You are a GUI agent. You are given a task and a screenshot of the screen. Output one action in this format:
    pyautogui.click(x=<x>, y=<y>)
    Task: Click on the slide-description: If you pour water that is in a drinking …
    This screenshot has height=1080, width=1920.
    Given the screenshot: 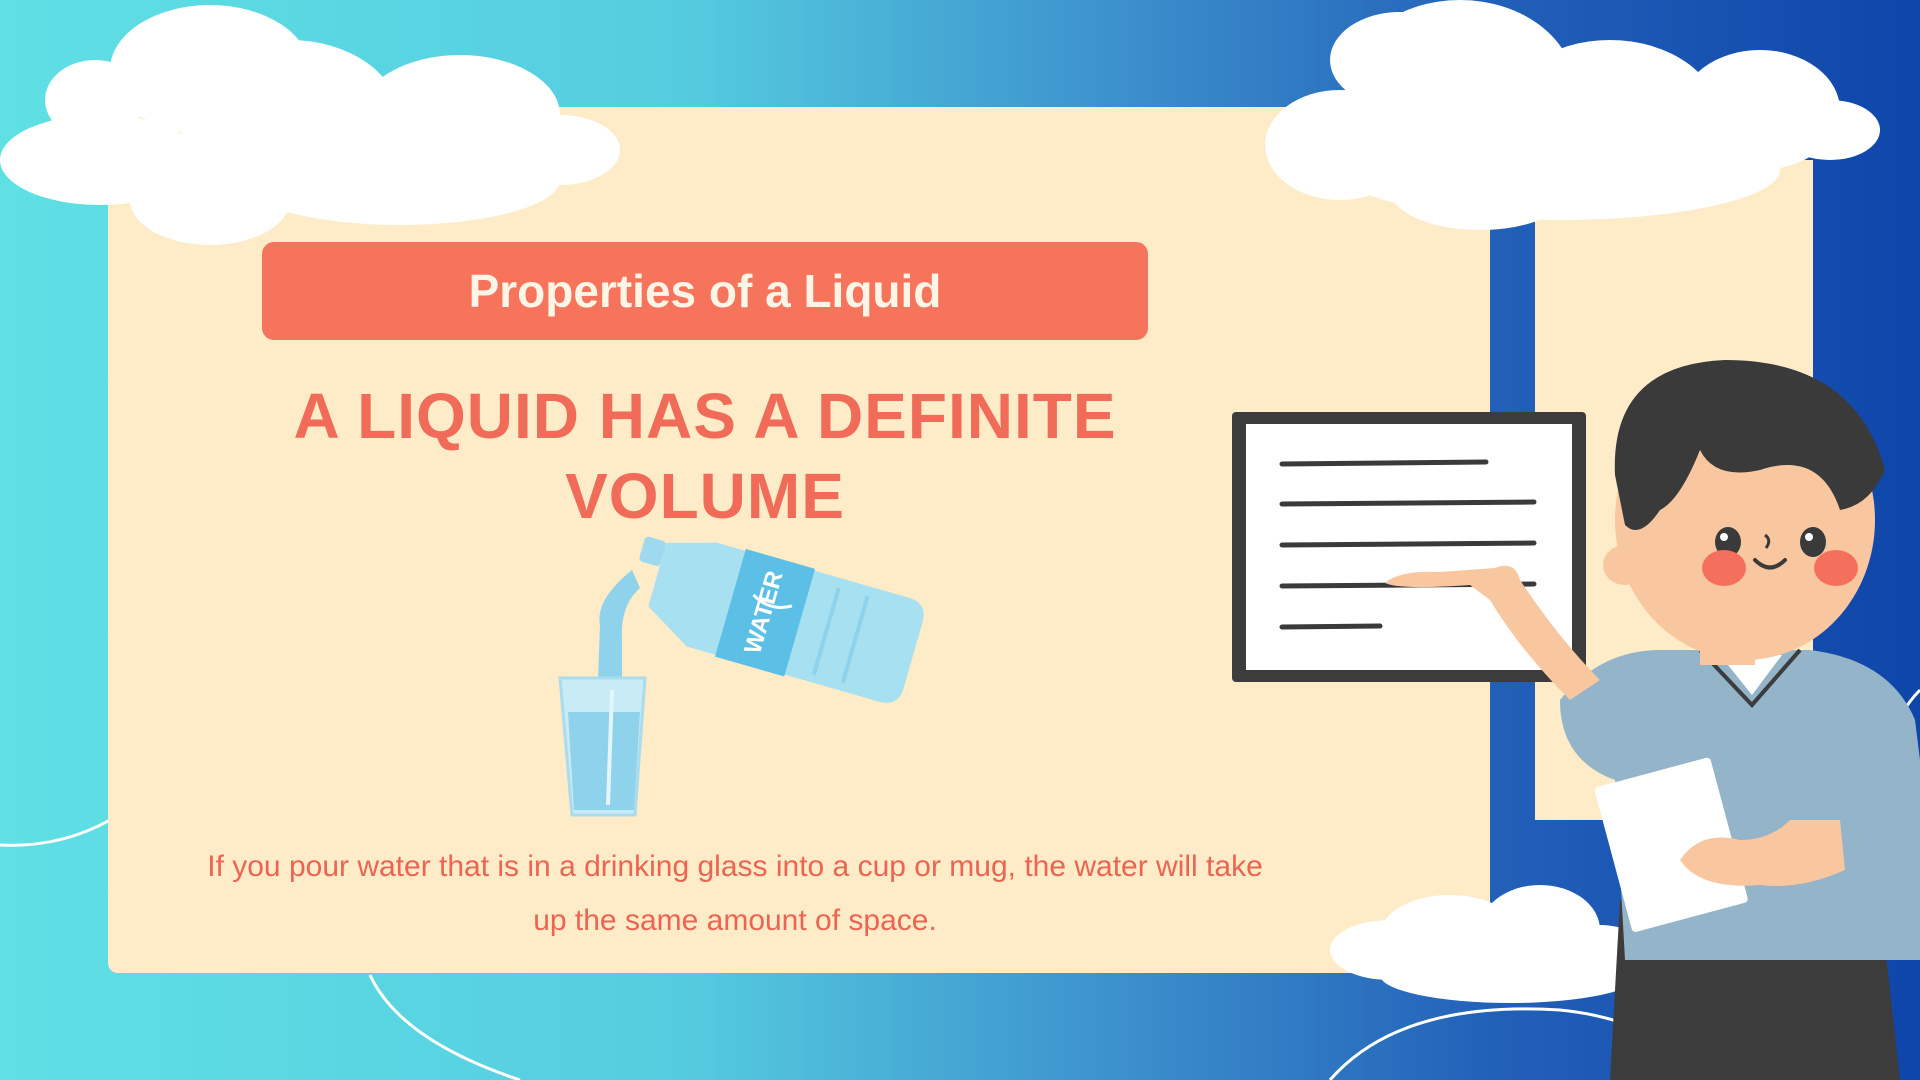 What is the action you would take?
    pyautogui.click(x=735, y=893)
    